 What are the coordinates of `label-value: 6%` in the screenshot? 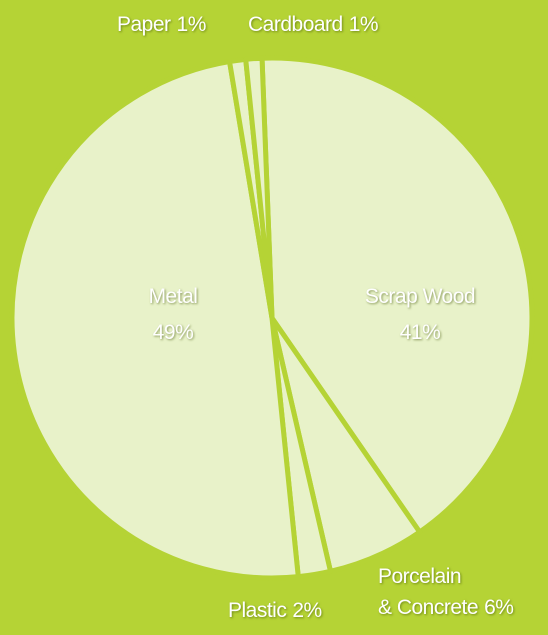 It's located at (498, 607).